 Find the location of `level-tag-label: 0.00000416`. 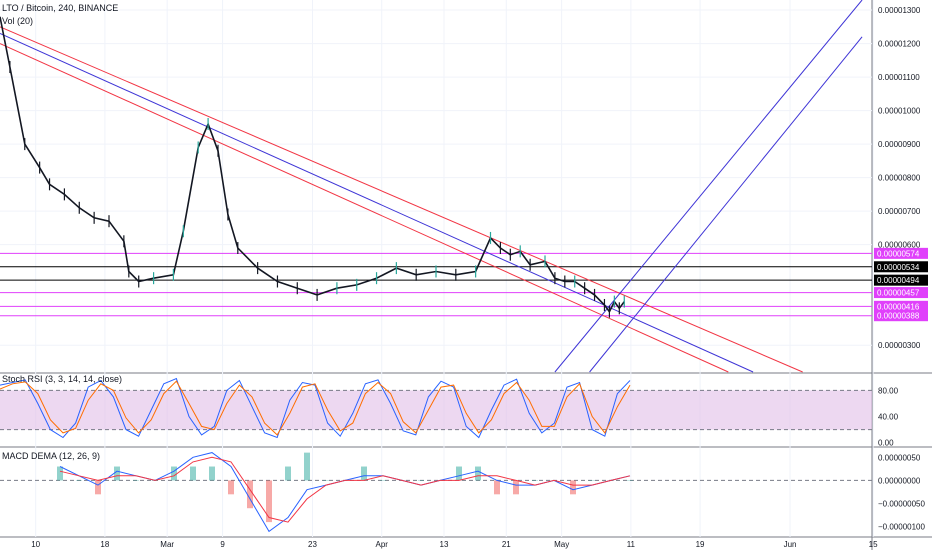

level-tag-label: 0.00000416 is located at coordinates (898, 306).